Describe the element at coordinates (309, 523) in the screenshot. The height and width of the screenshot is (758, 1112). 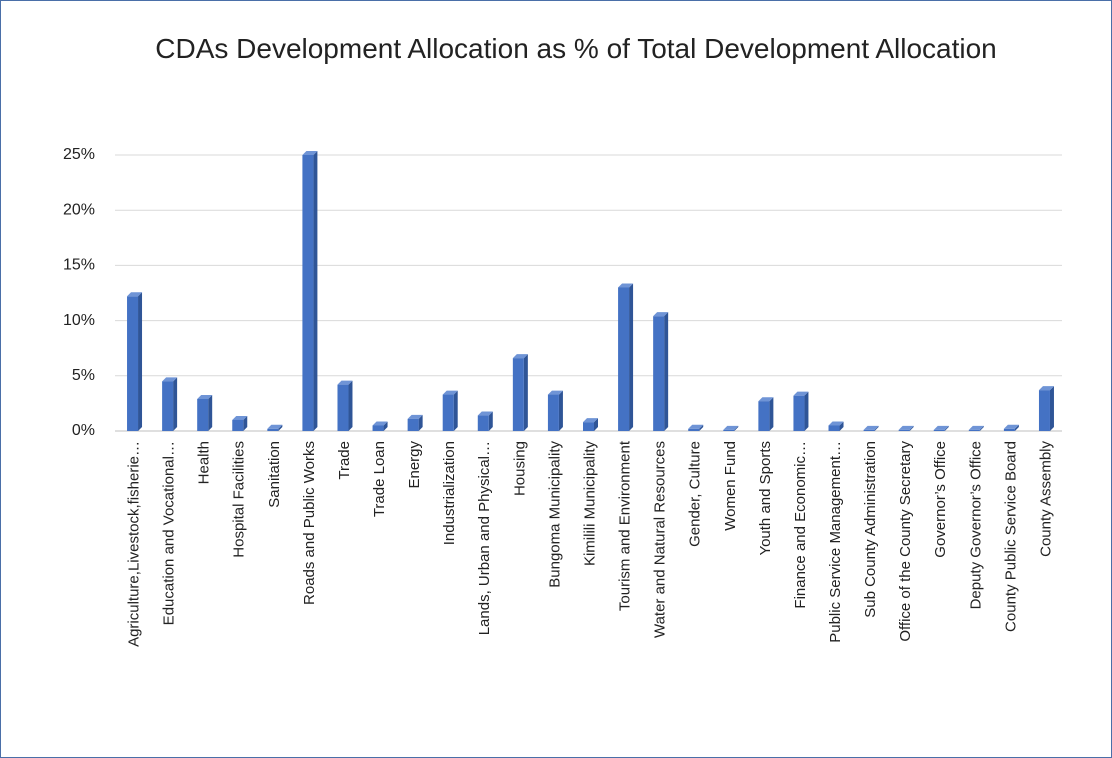
I see `x-tick-label: Roads and Public Works` at that location.